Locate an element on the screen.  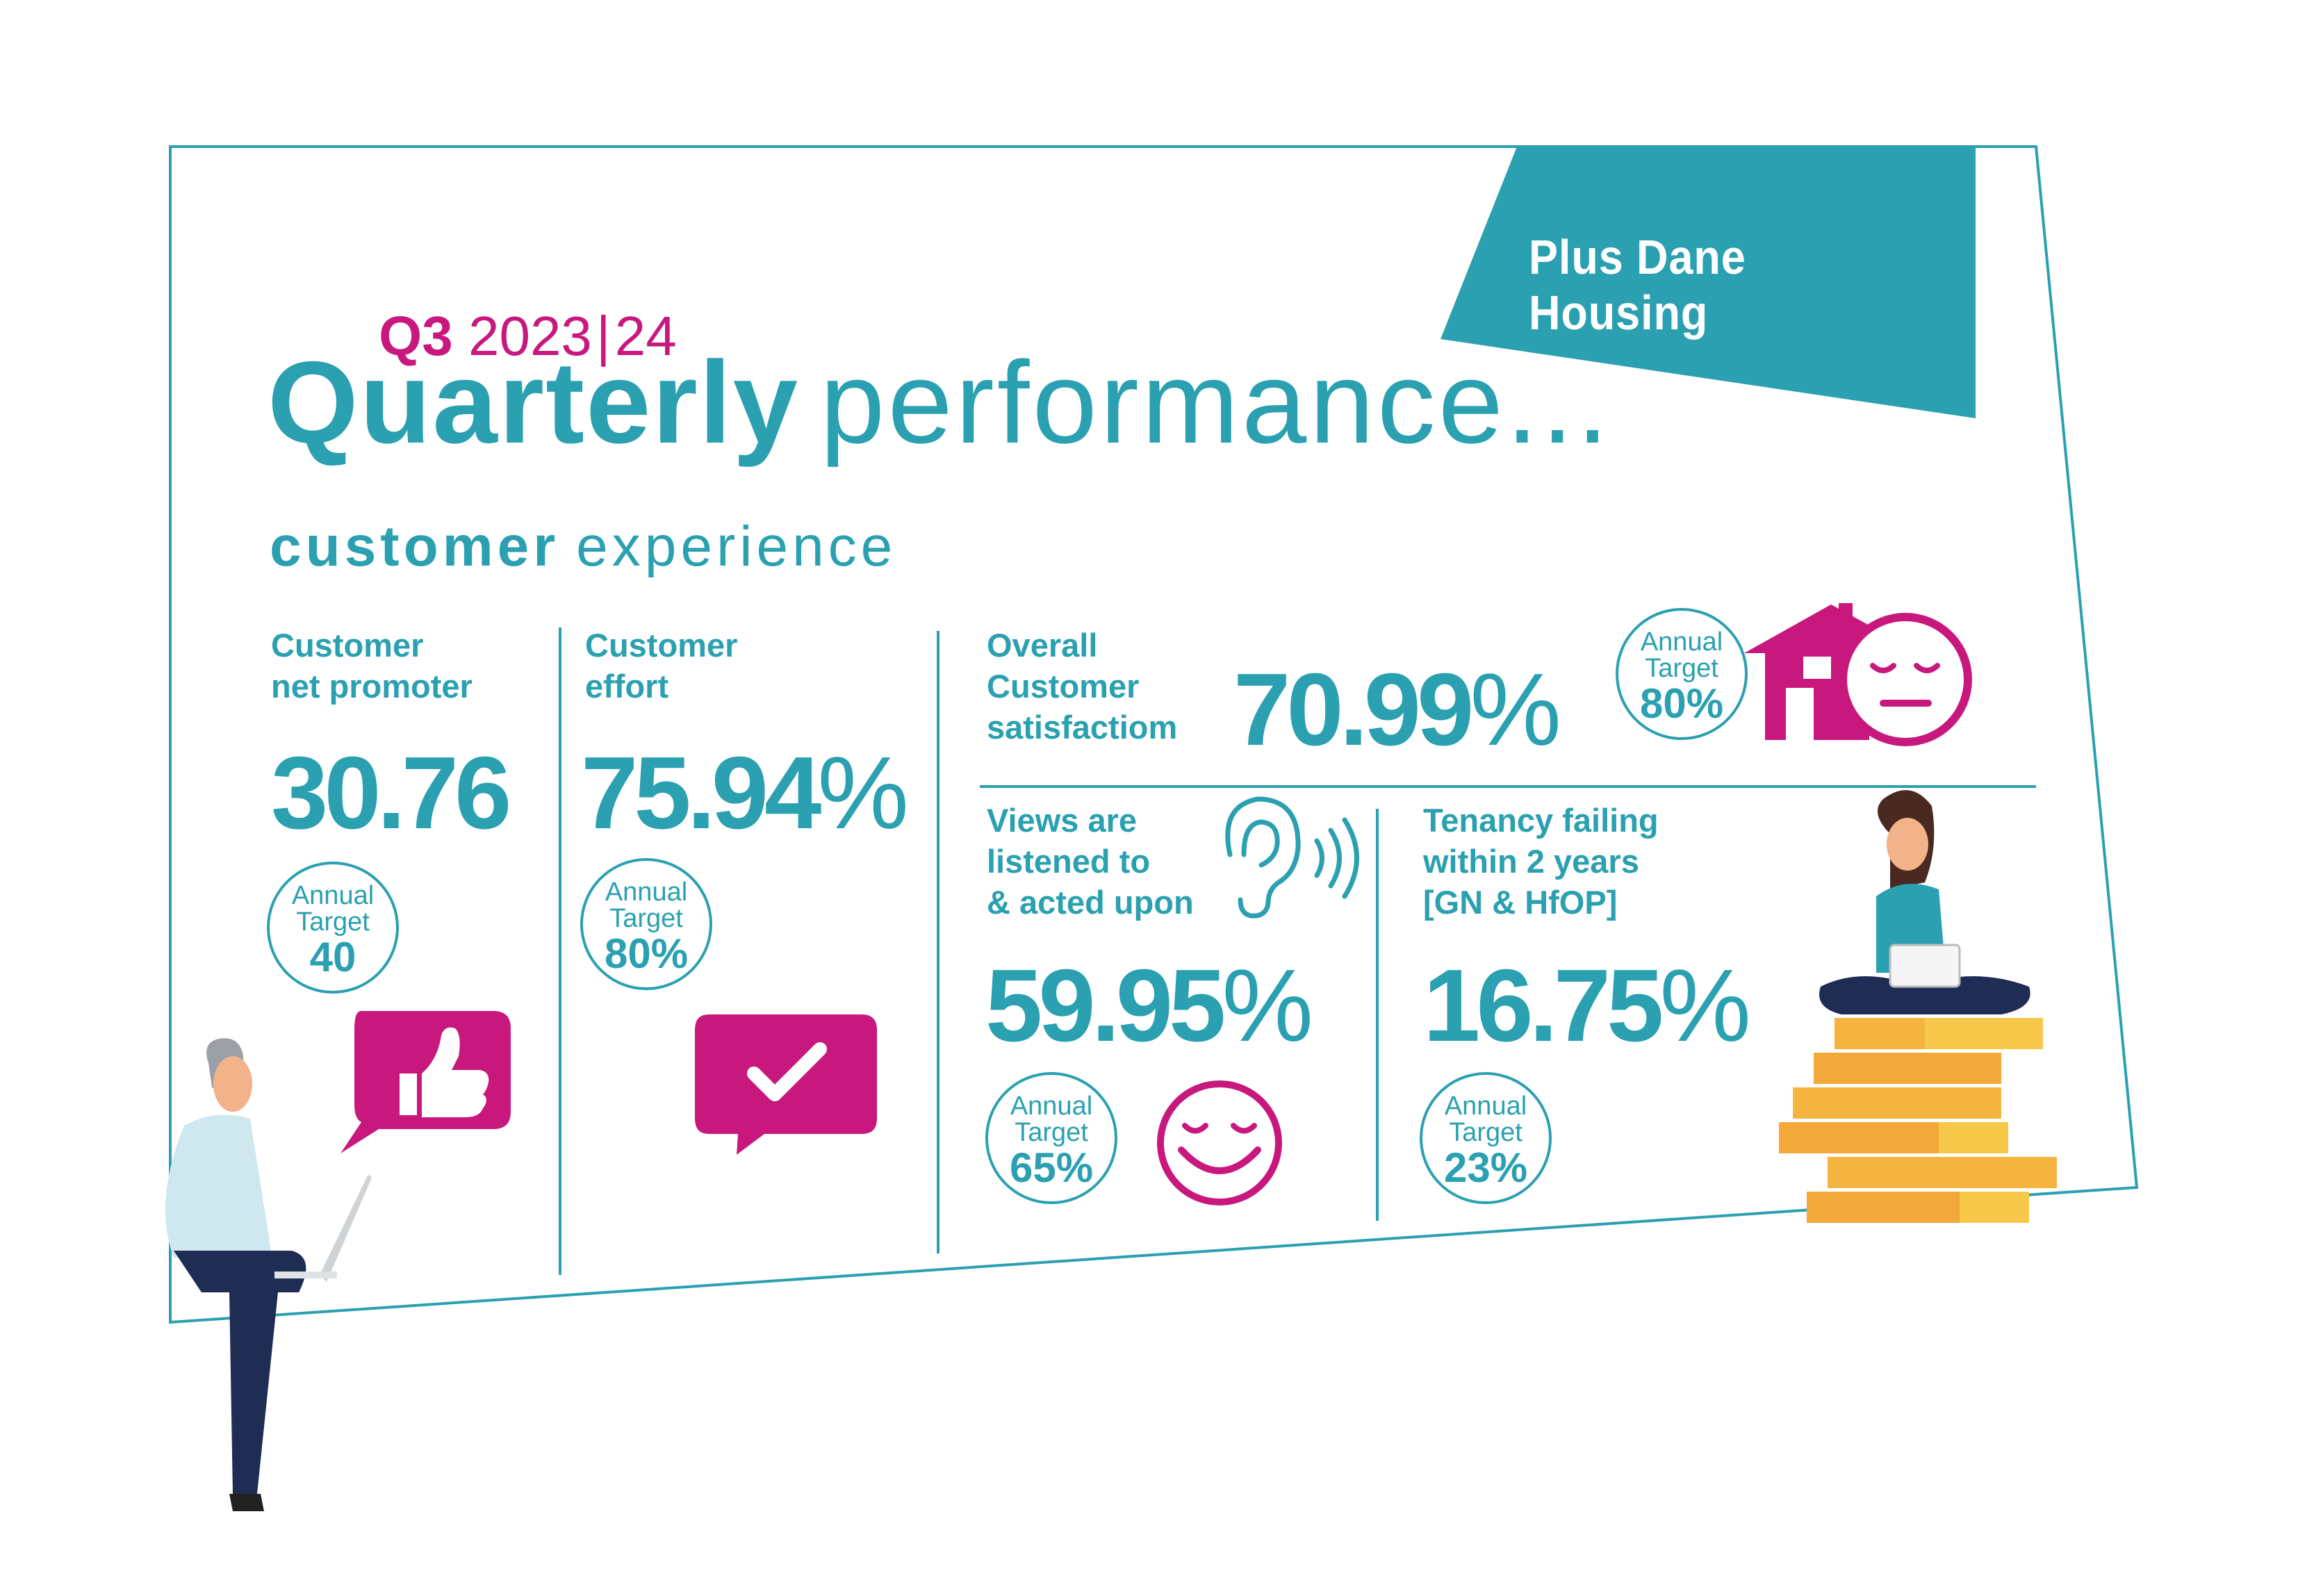
kpi-satisfaction-label: Overall Customer satisfactiom is located at coordinates (1082, 686).